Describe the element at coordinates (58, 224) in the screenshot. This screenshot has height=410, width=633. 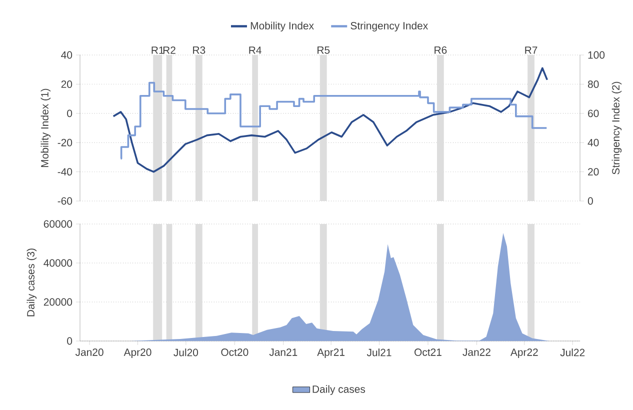
I see `y-tick-label: 60000` at that location.